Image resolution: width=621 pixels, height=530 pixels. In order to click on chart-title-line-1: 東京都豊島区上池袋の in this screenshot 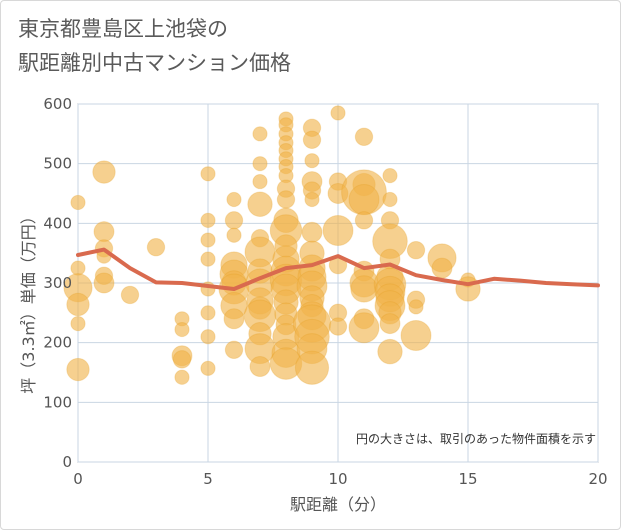, I will do `click(123, 29)`.